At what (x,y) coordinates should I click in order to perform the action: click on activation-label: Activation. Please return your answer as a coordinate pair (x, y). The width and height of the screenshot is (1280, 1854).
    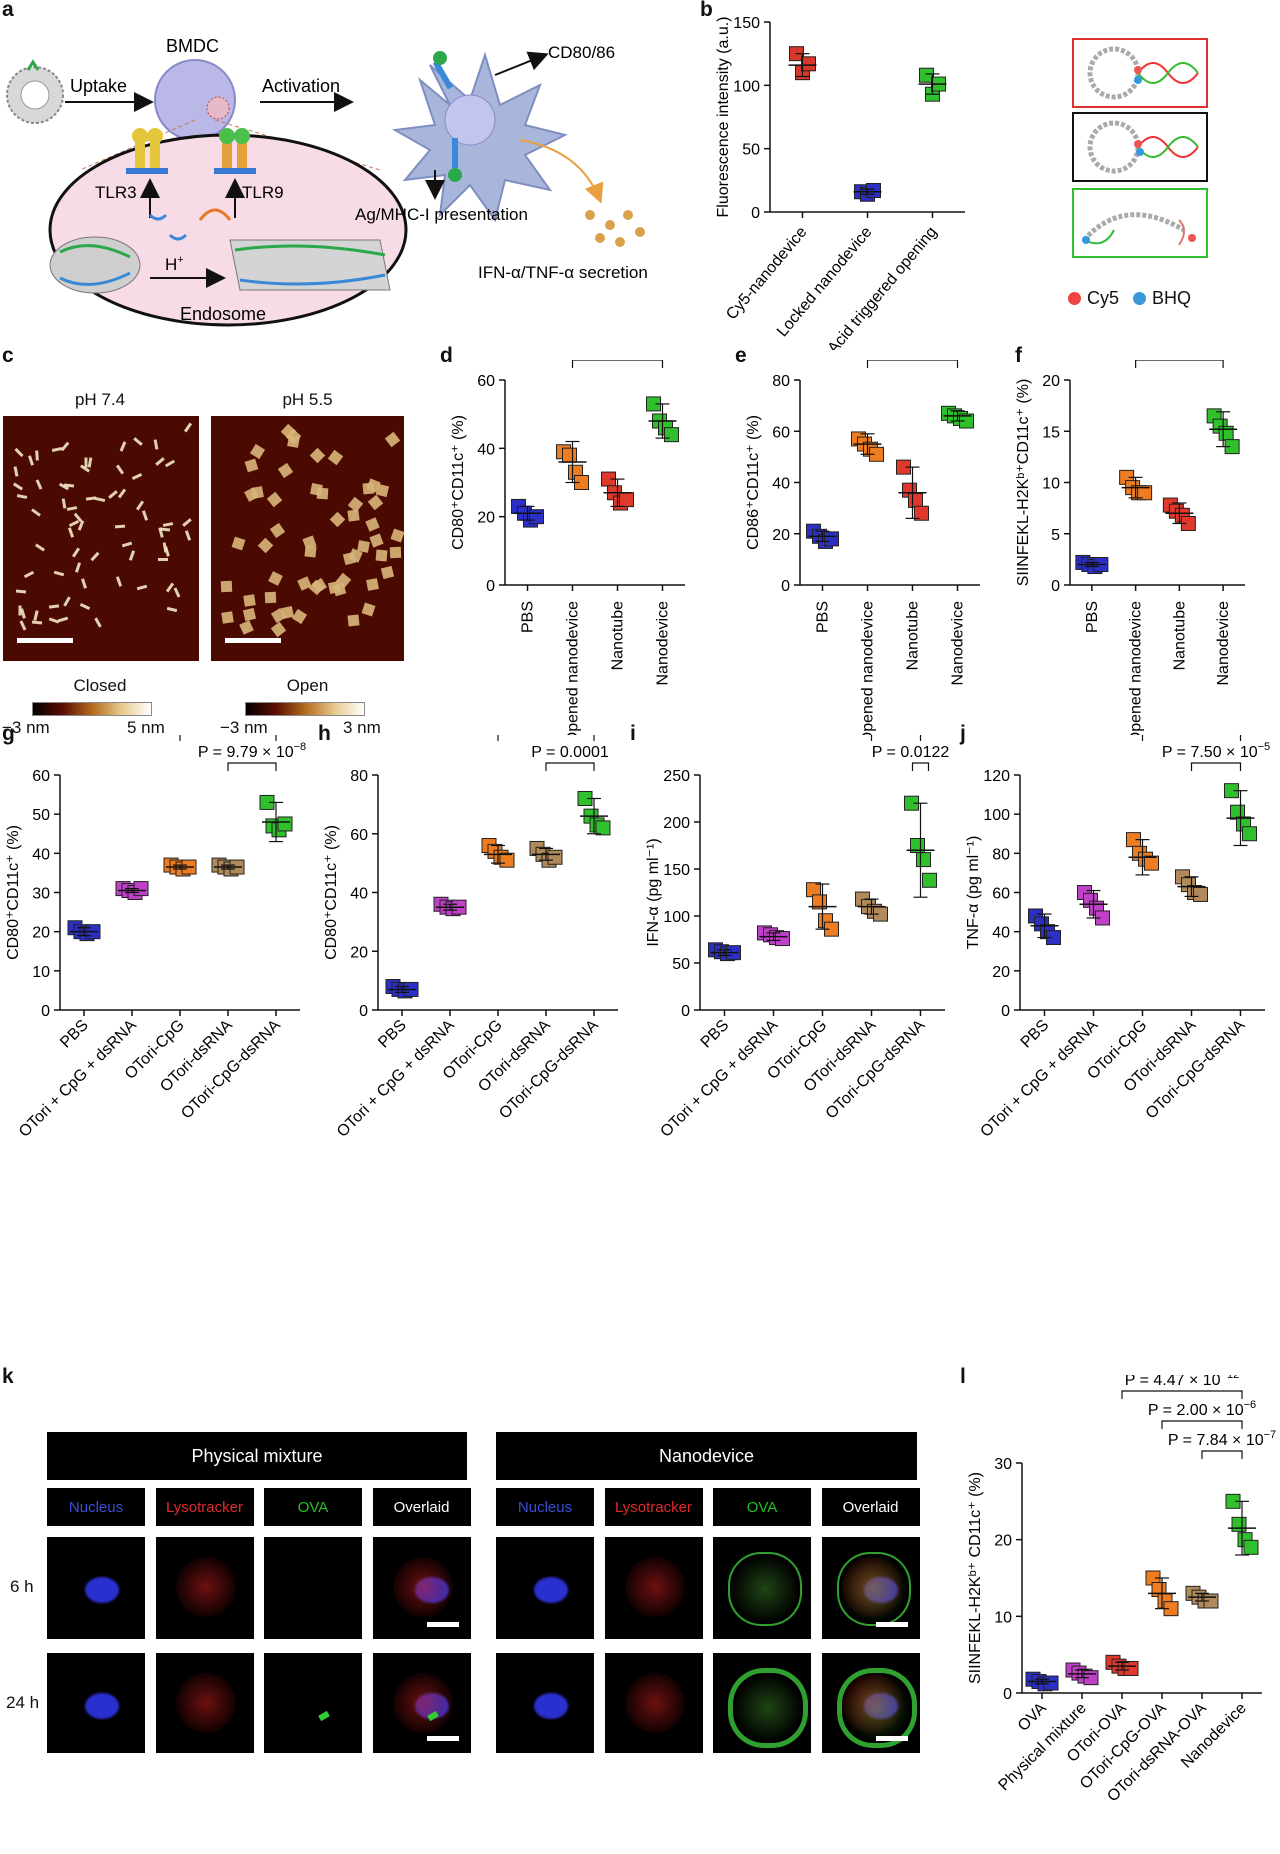
    Looking at the image, I should click on (301, 86).